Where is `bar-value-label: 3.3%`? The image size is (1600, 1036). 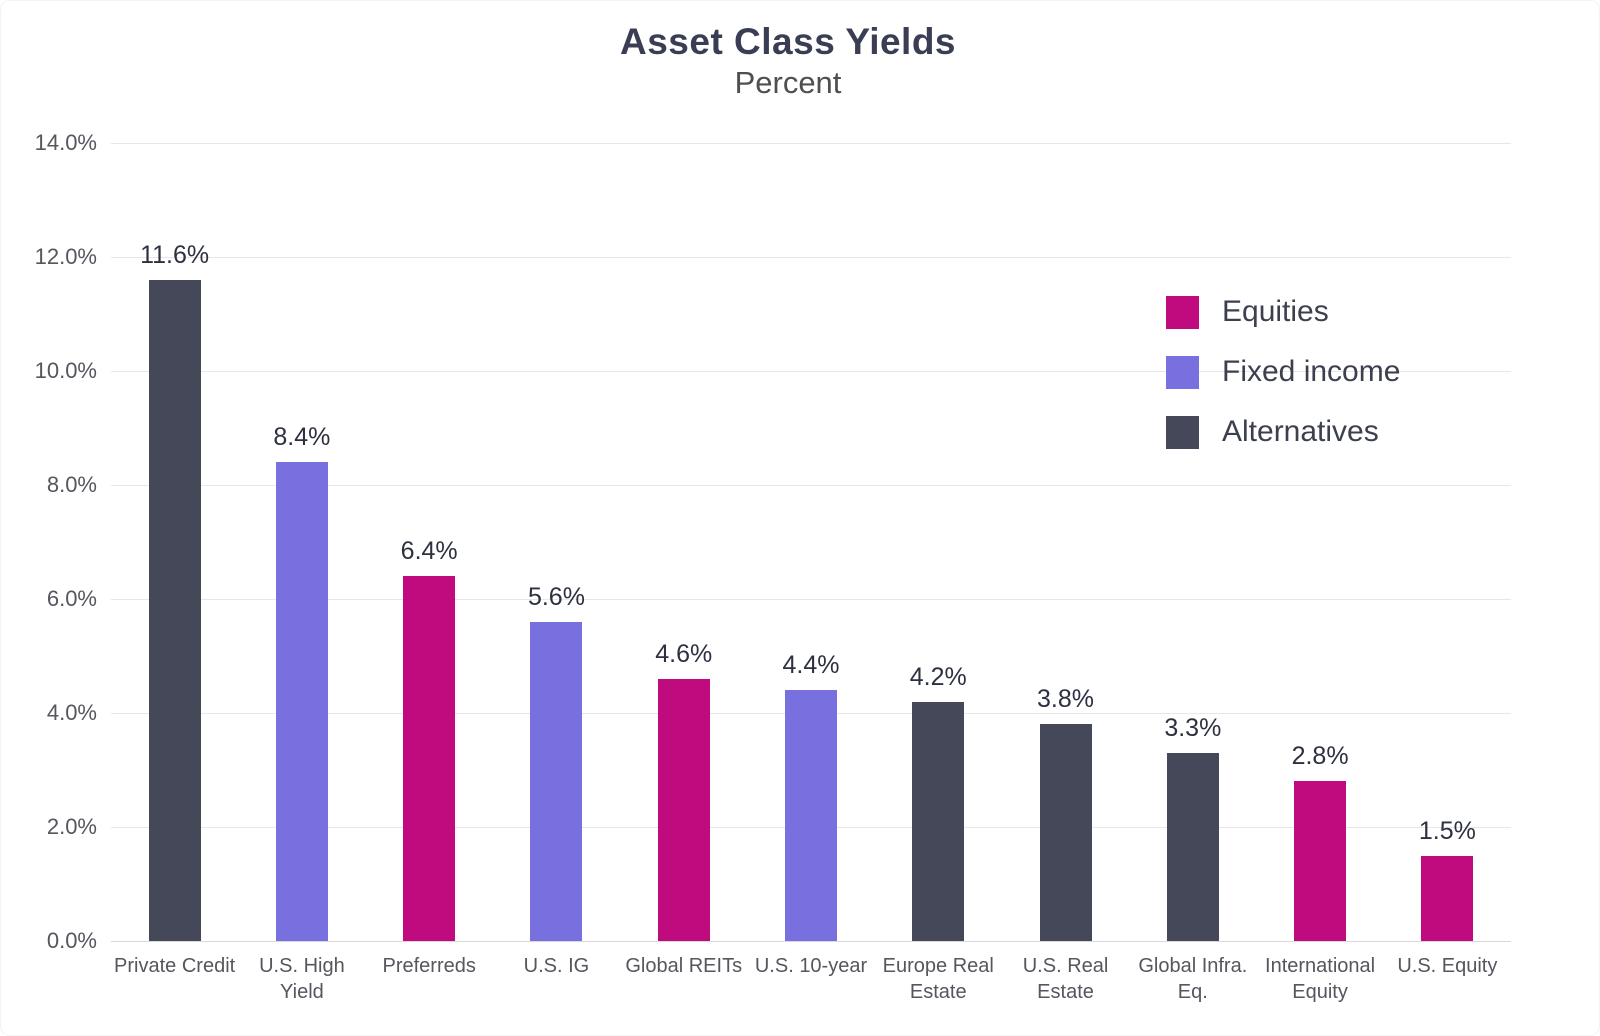 bar-value-label: 3.3% is located at coordinates (1193, 727).